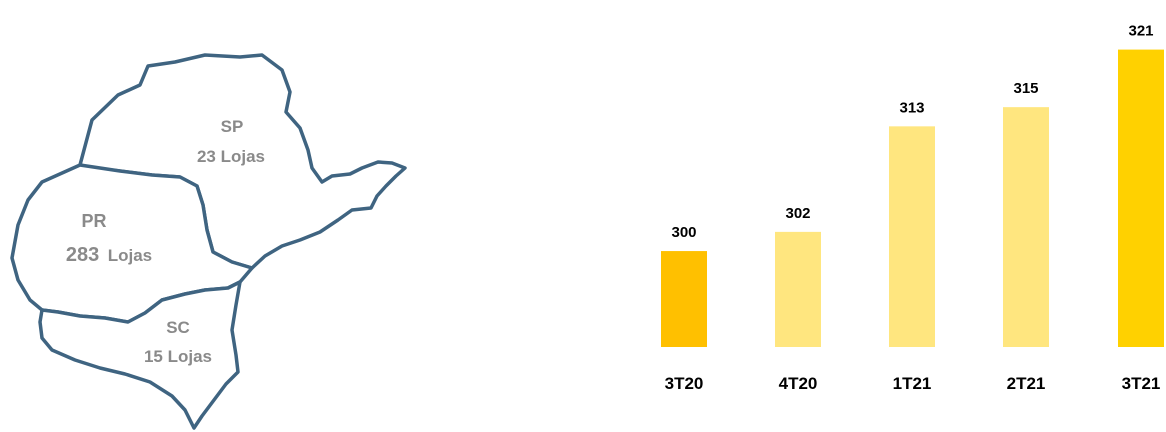 This screenshot has width=1166, height=432. What do you see at coordinates (798, 383) in the screenshot?
I see `category-label: 4T20` at bounding box center [798, 383].